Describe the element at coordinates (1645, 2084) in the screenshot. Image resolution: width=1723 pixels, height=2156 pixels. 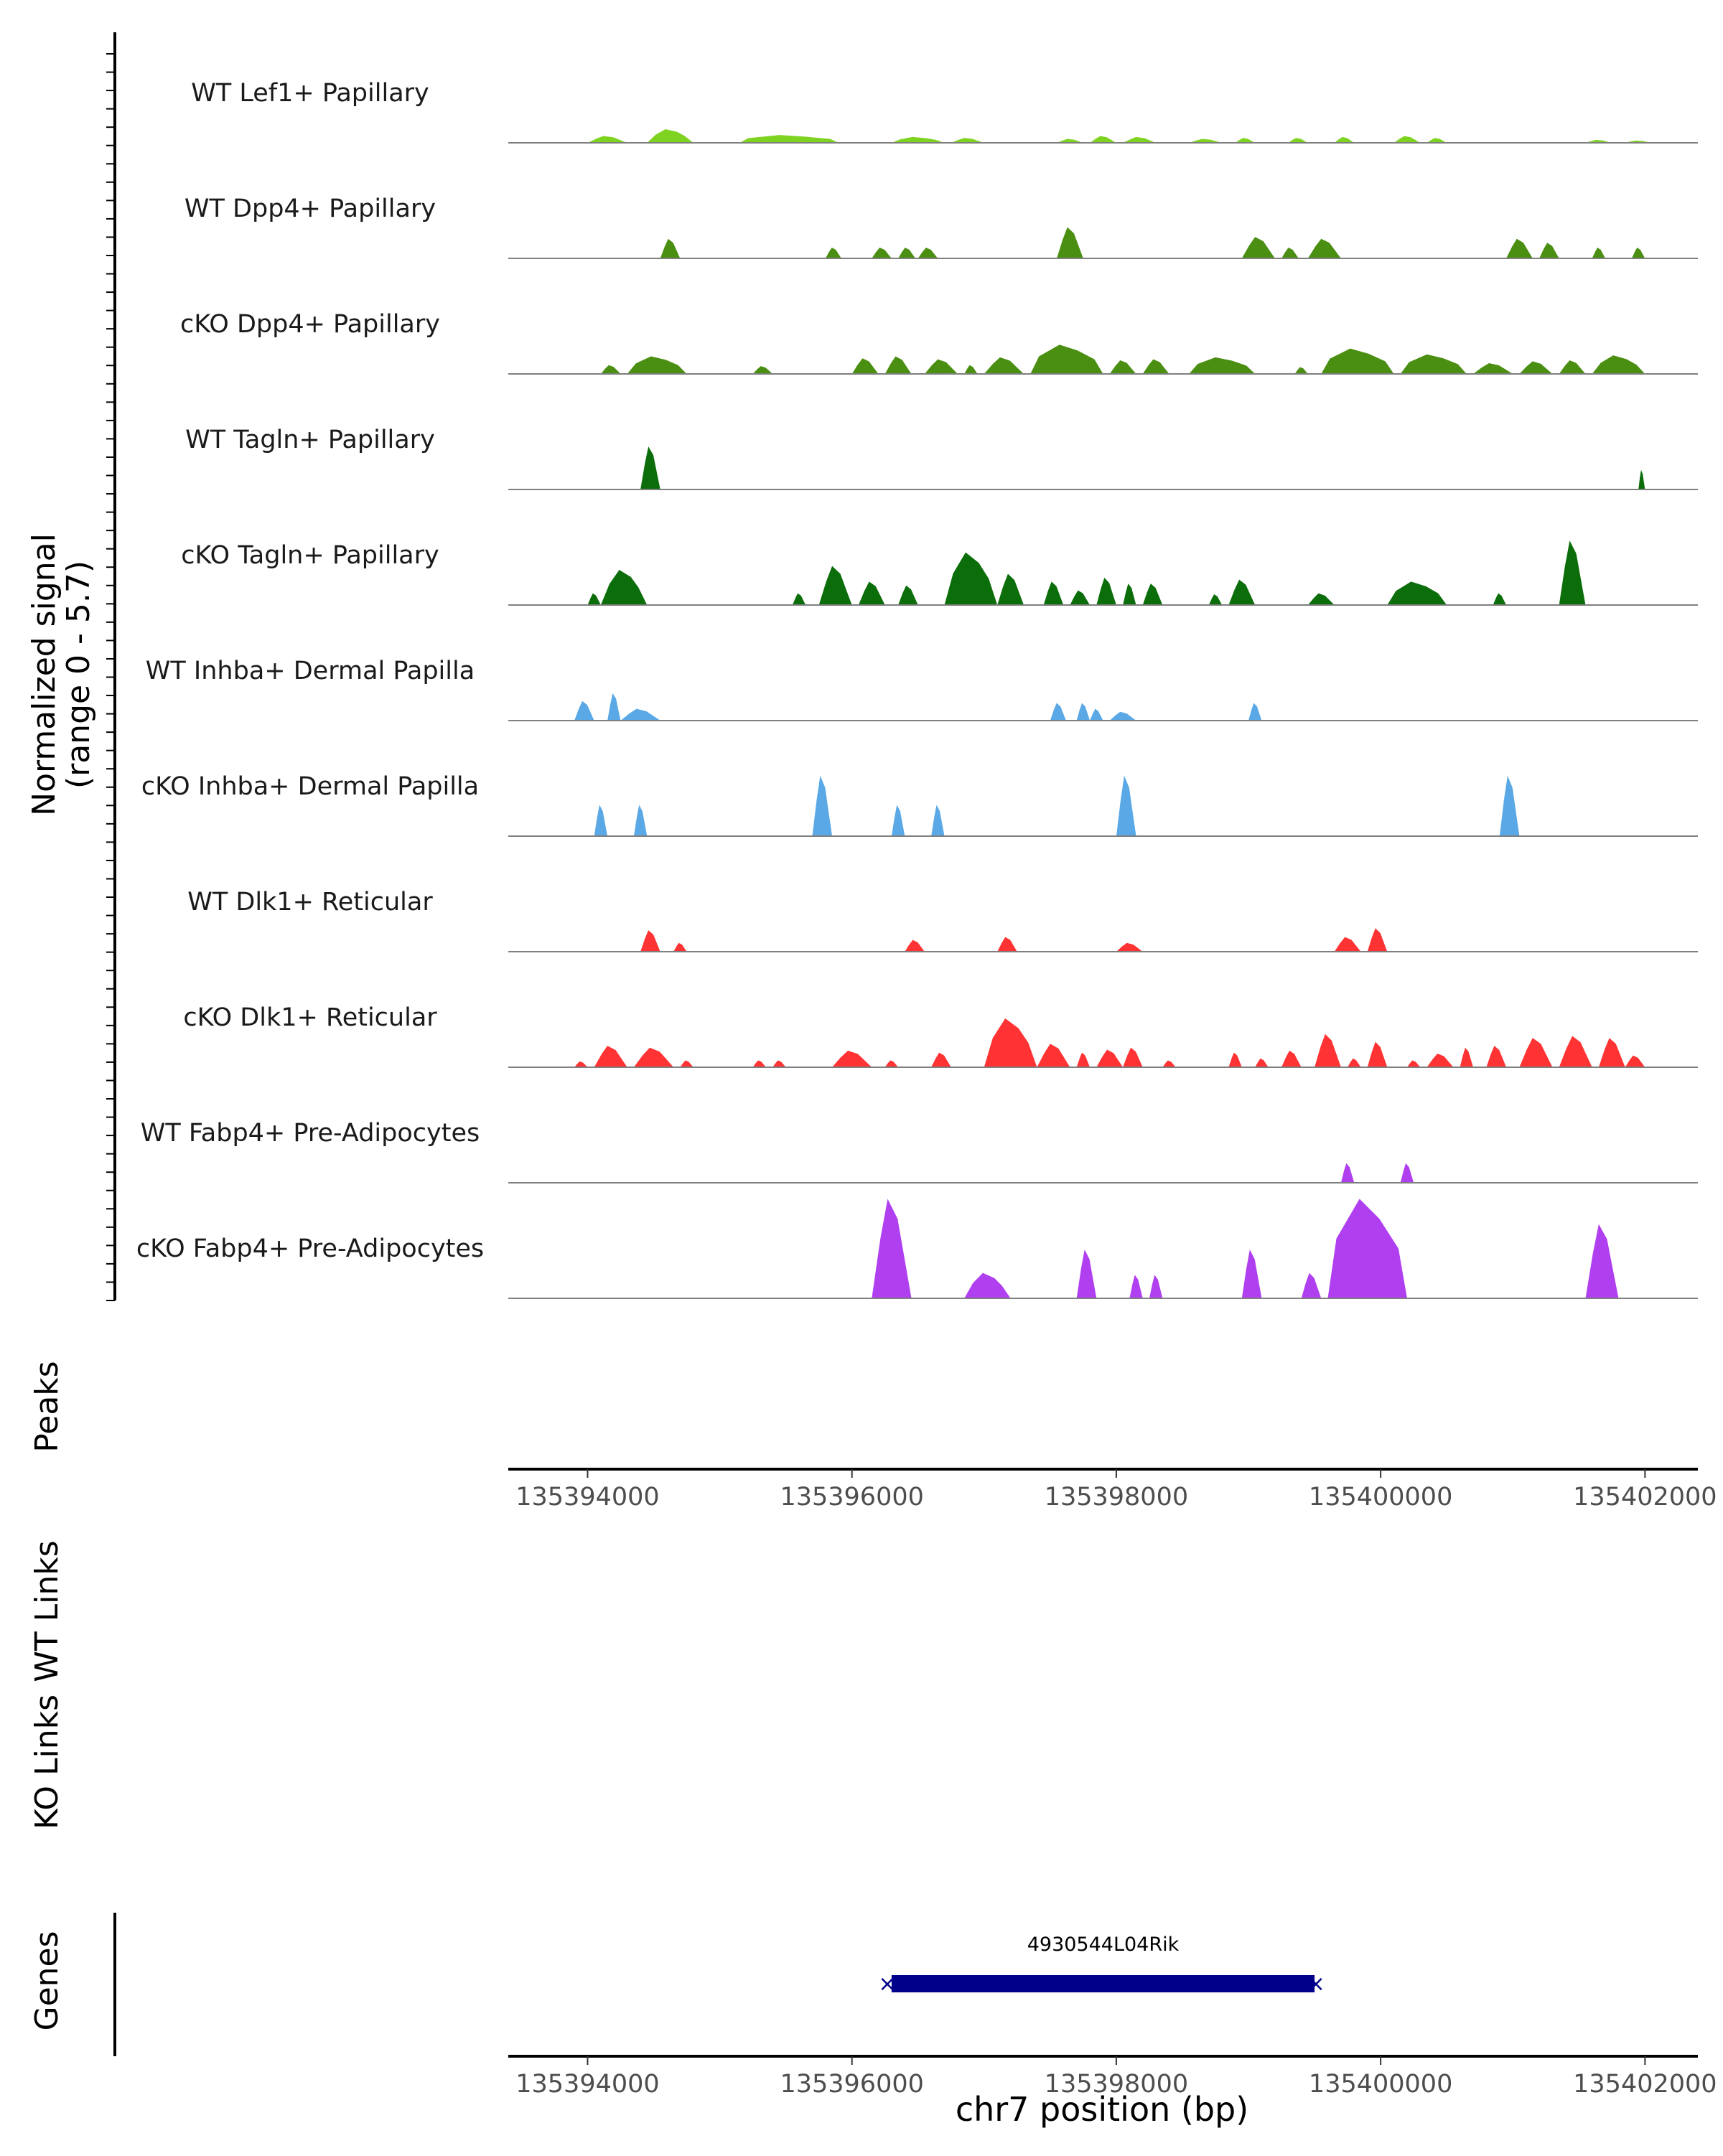
I see `x-tick-label: 135402000` at that location.